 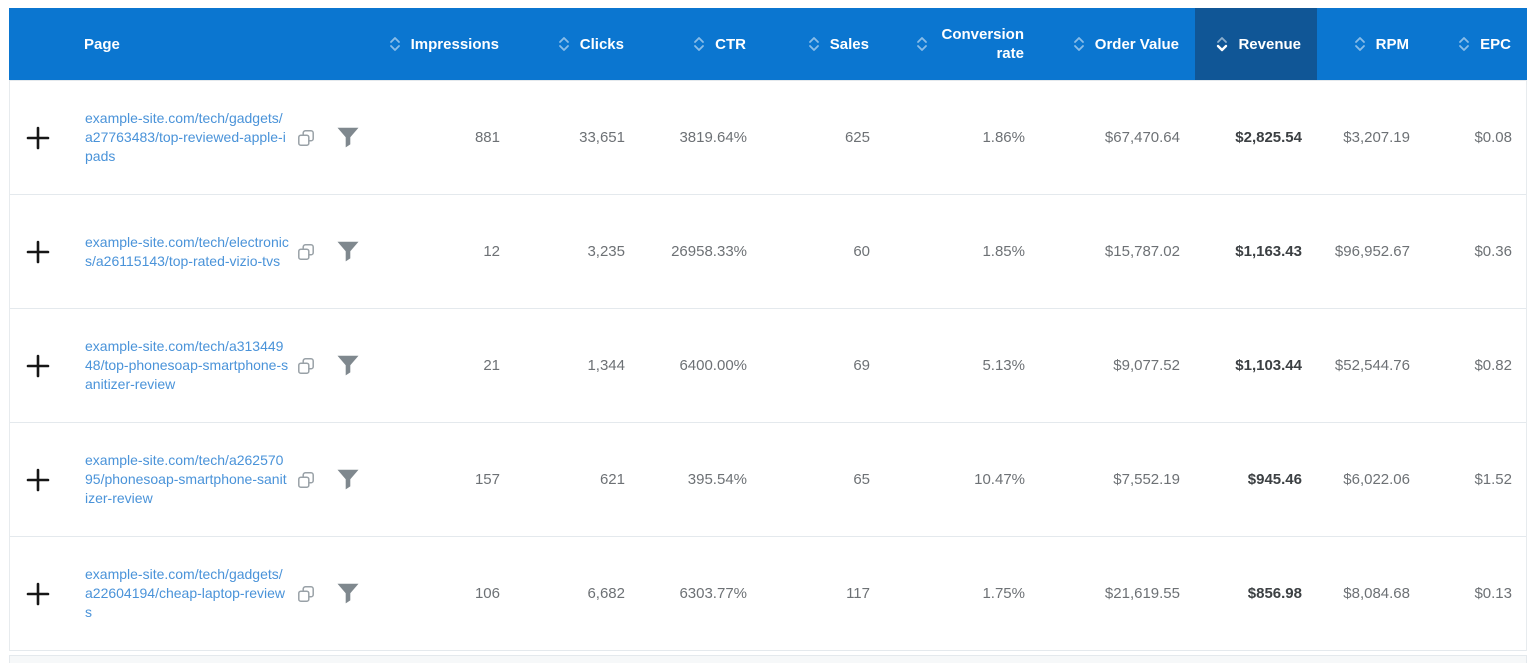 I want to click on next-row-partial, so click(x=768, y=659).